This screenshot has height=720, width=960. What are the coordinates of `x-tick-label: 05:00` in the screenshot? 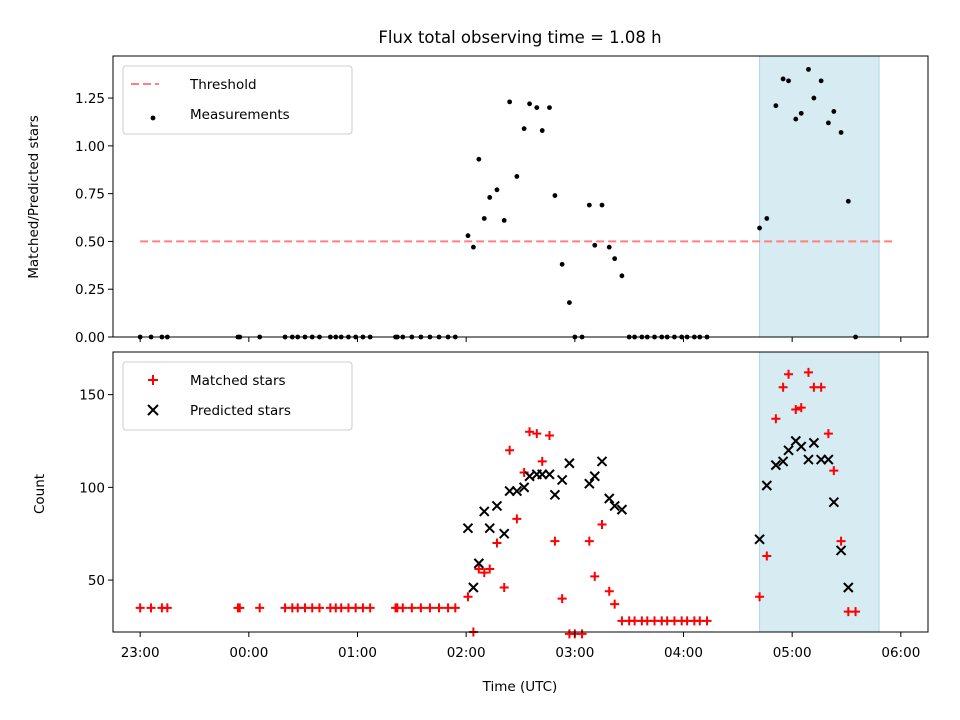 It's located at (792, 653).